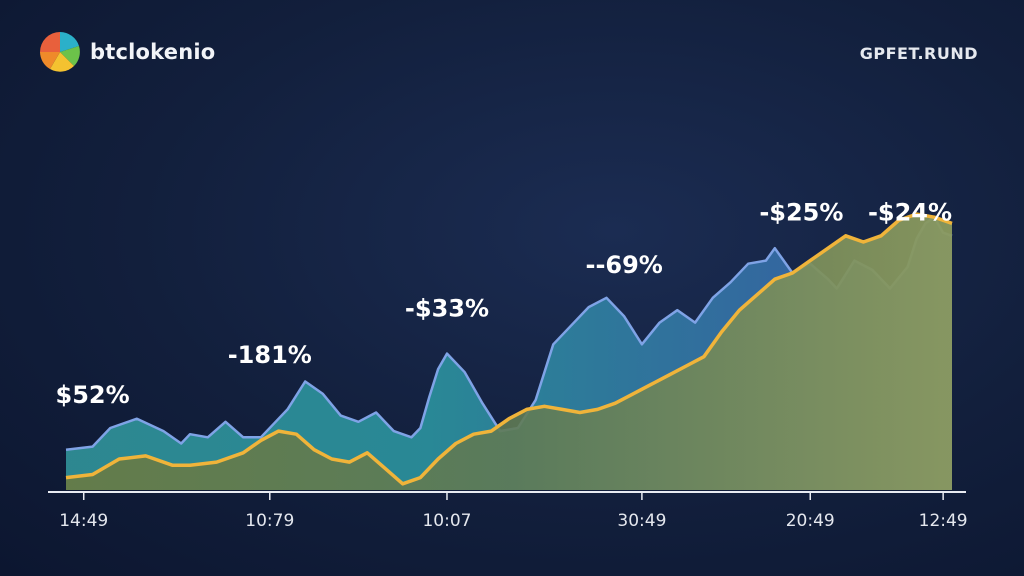 The width and height of the screenshot is (1024, 576). What do you see at coordinates (943, 521) in the screenshot?
I see `x-tick-label: 12:49` at bounding box center [943, 521].